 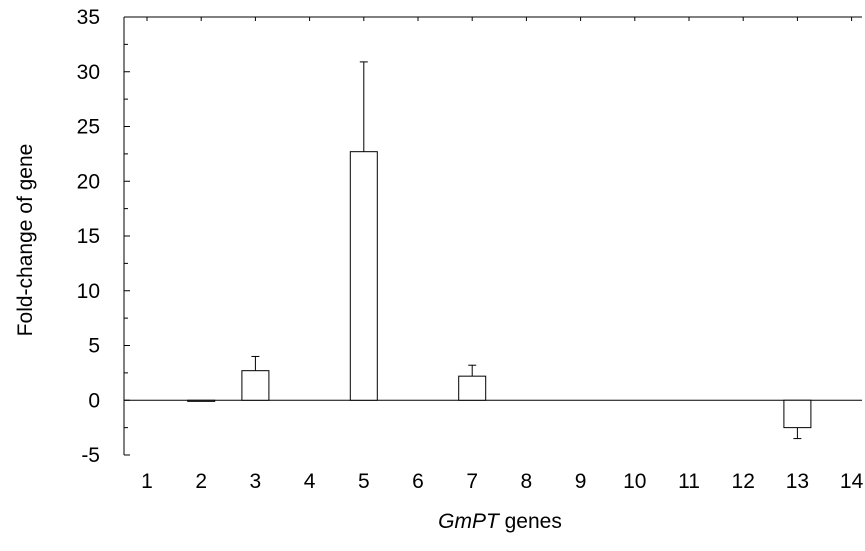 What do you see at coordinates (472, 481) in the screenshot?
I see `x-tick-label: 7` at bounding box center [472, 481].